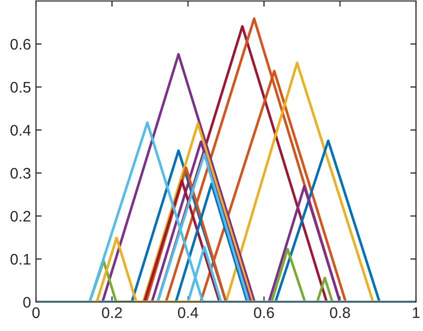  What do you see at coordinates (20, 173) in the screenshot?
I see `y-tick-label: 0.3` at bounding box center [20, 173].